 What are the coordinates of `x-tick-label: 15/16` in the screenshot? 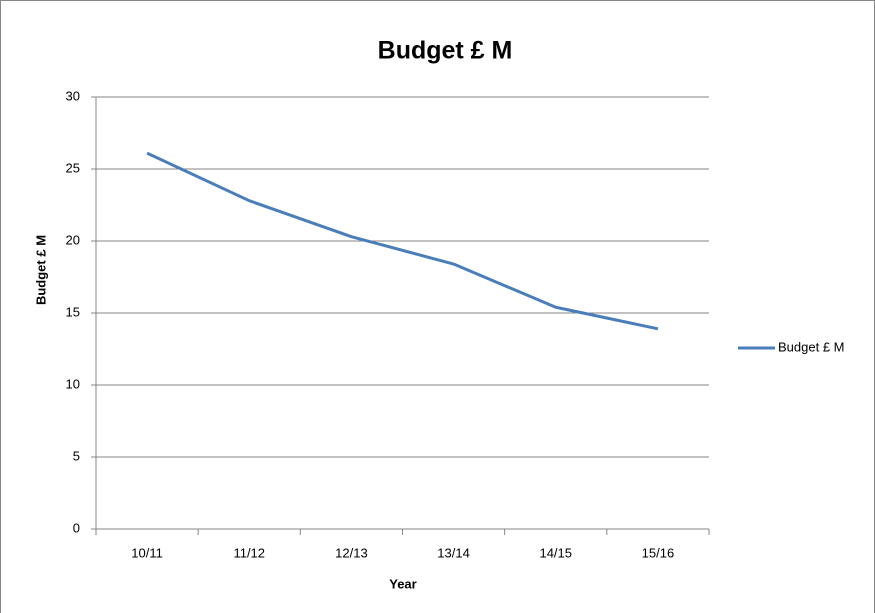 It's located at (658, 552).